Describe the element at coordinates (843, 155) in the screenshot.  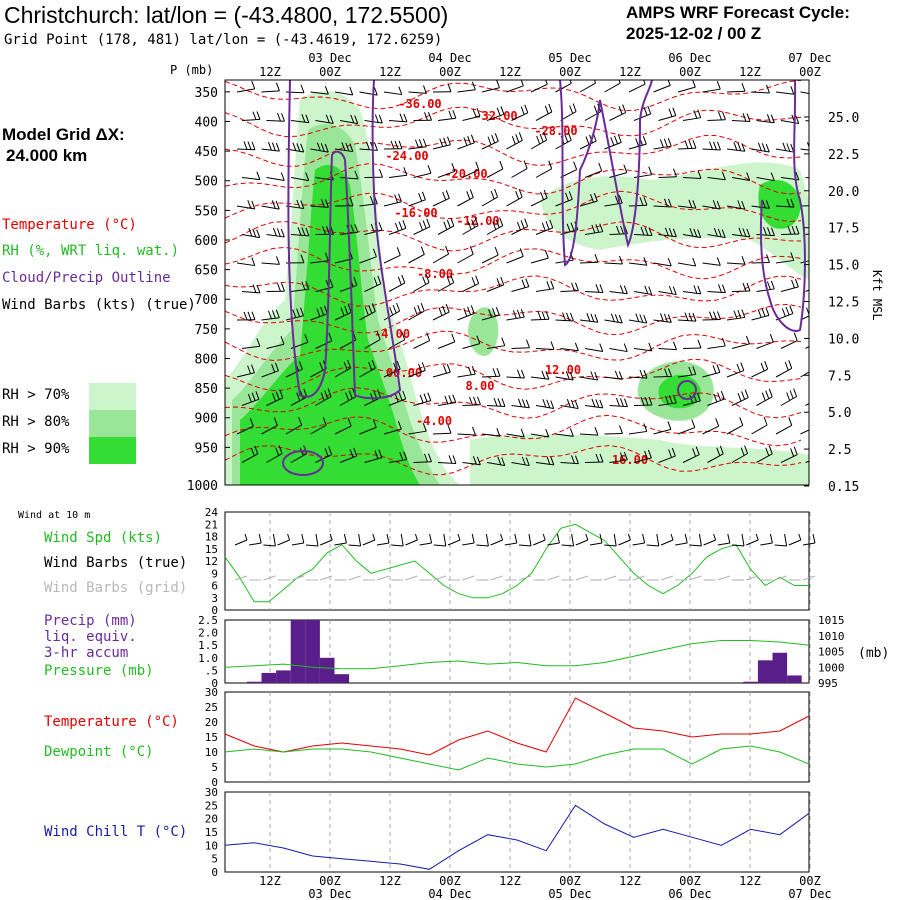
I see `kft-tick-label: 22.5` at that location.